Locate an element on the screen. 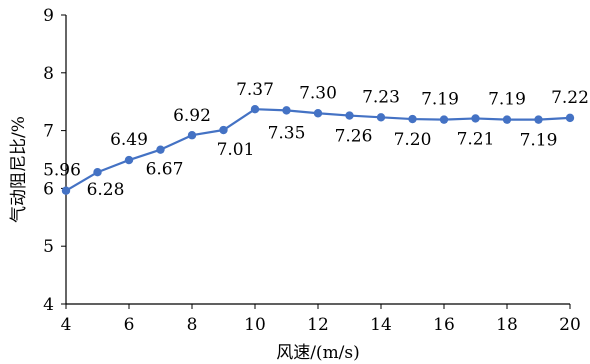 Image resolution: width=590 pixels, height=364 pixels. data-label: 7.26 is located at coordinates (354, 137).